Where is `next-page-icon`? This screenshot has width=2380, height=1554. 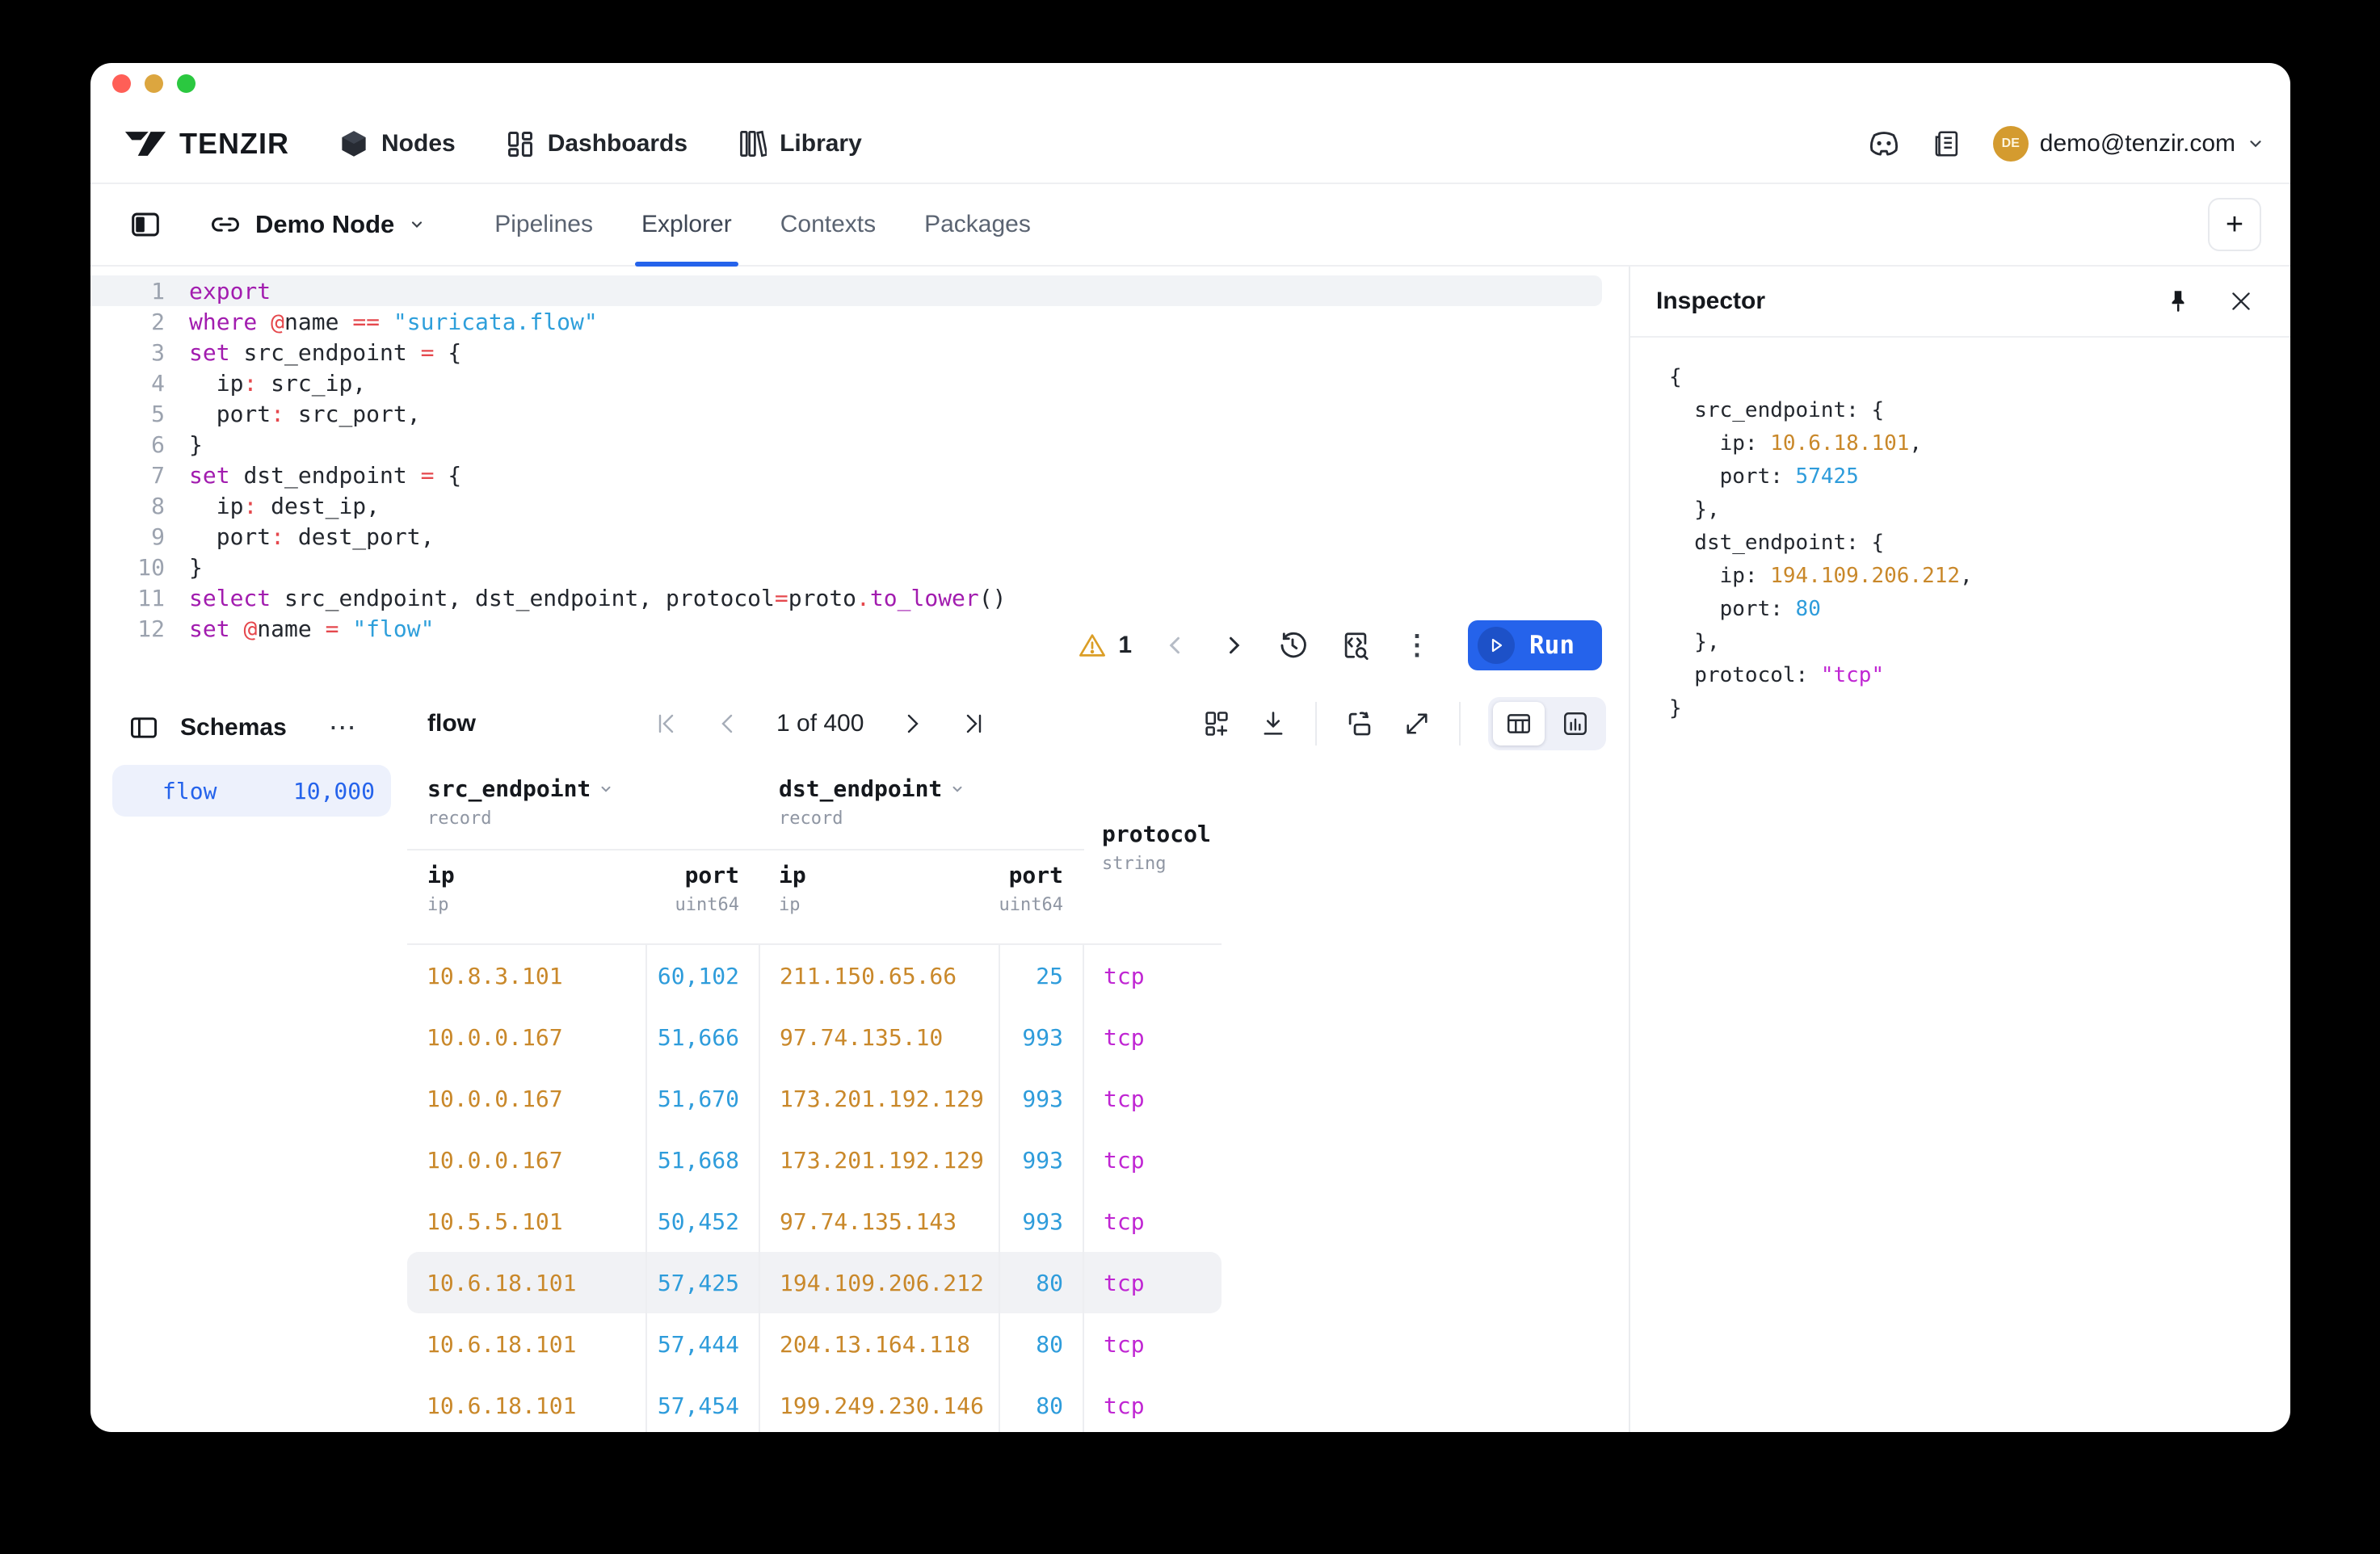
next-page-icon is located at coordinates (912, 724).